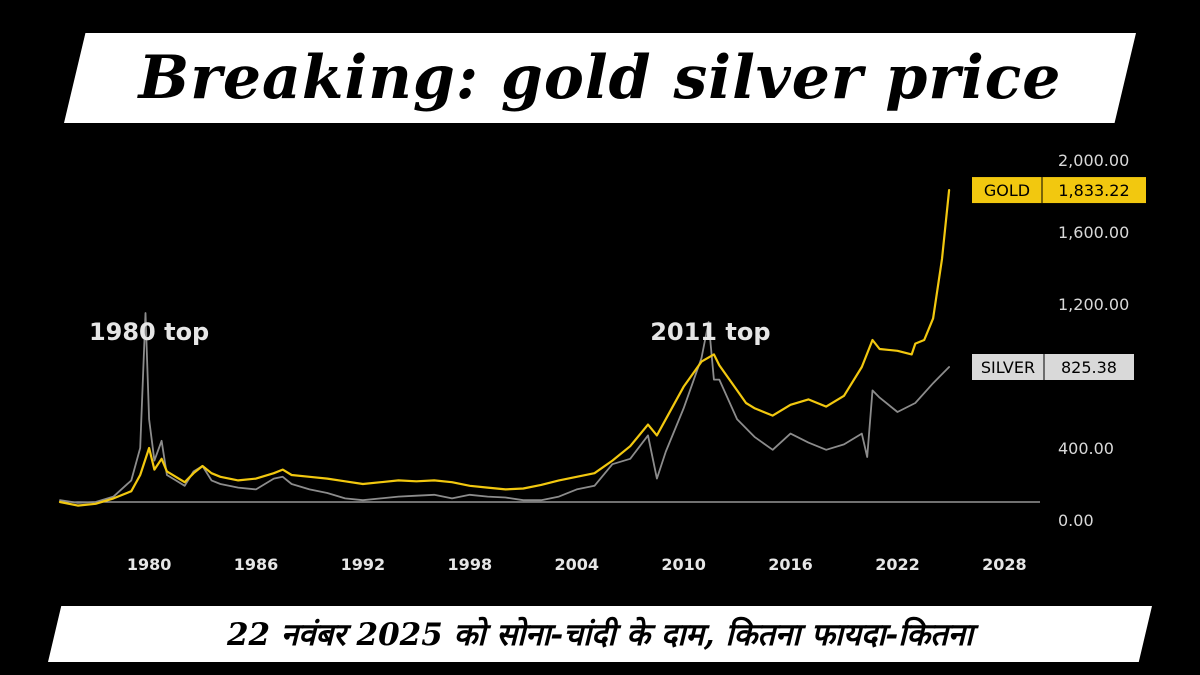 The image size is (1200, 675). Describe the element at coordinates (576, 564) in the screenshot. I see `x-tick-label: 2004` at that location.